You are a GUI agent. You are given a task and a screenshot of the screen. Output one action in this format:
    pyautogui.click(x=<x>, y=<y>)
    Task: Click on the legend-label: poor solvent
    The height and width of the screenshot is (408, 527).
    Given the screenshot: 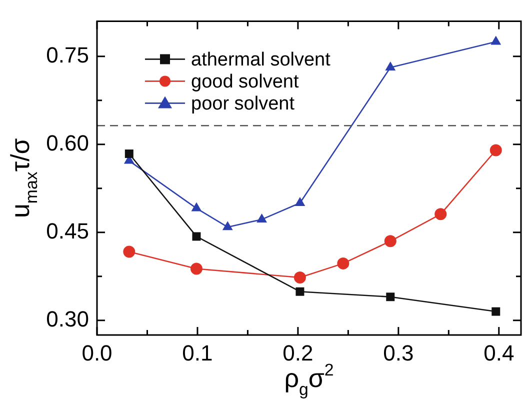 What is the action you would take?
    pyautogui.click(x=243, y=103)
    